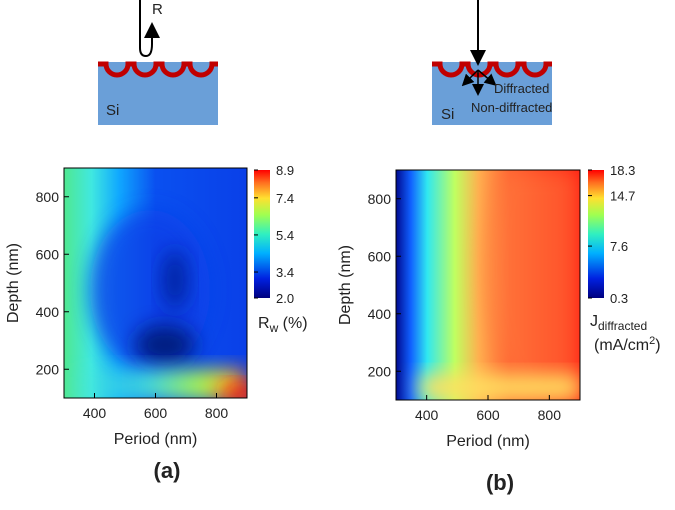  Describe the element at coordinates (155, 283) in the screenshot. I see `contour-field-a` at that location.